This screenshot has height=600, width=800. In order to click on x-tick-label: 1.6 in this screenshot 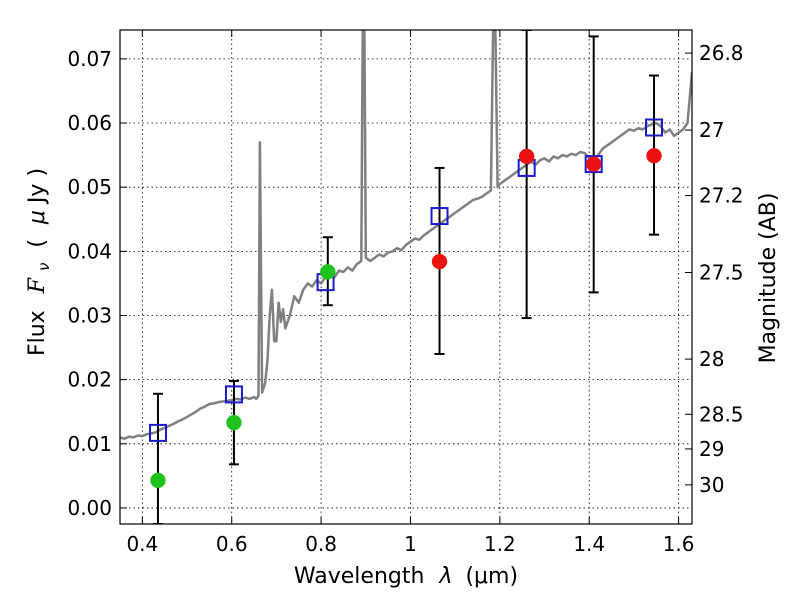, I will do `click(679, 544)`.